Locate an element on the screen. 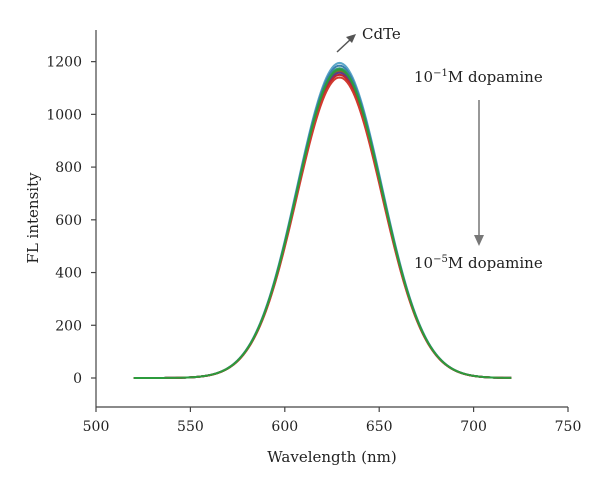 Image resolution: width=600 pixels, height=487 pixels. y-tick-label: 400 is located at coordinates (68, 274).